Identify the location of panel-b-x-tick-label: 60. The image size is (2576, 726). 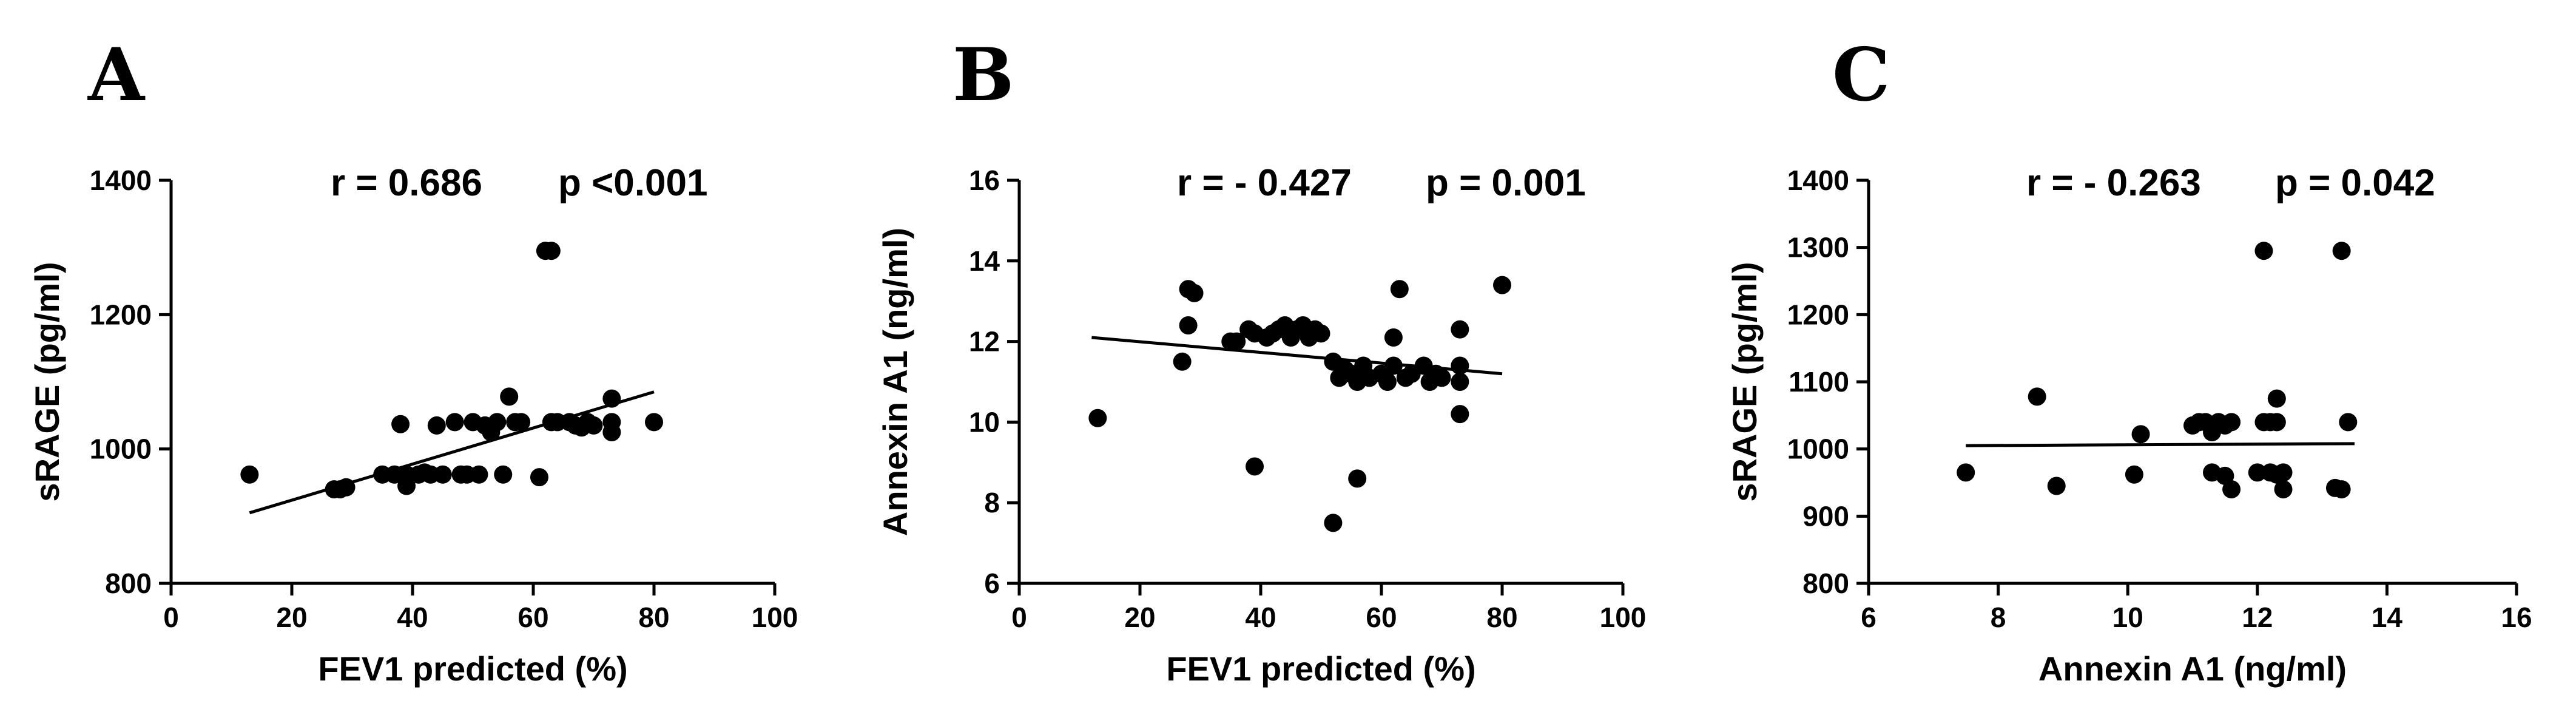
(1382, 617).